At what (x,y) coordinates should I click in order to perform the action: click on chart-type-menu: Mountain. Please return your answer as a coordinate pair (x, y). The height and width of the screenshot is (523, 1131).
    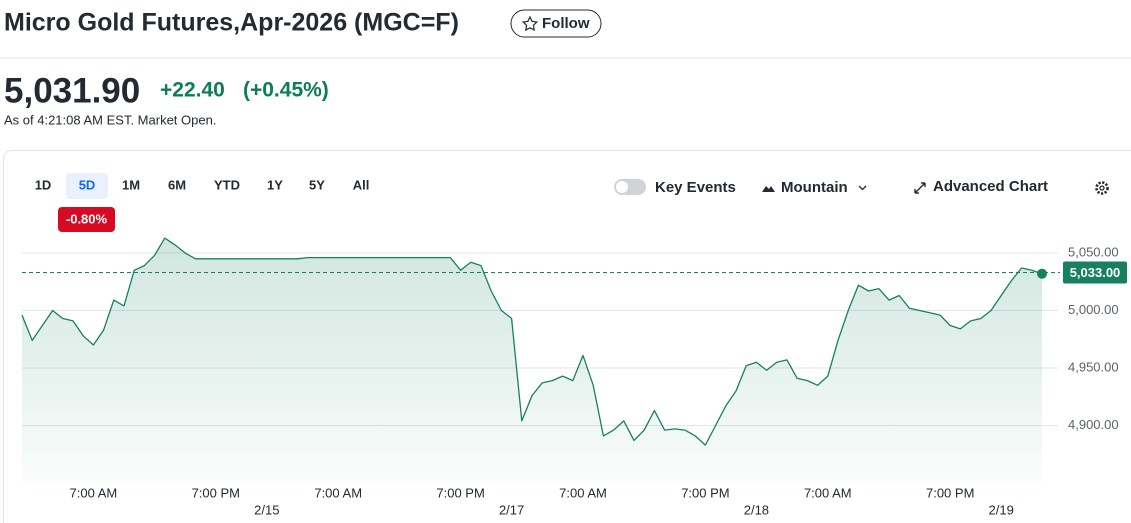
    Looking at the image, I should click on (814, 187).